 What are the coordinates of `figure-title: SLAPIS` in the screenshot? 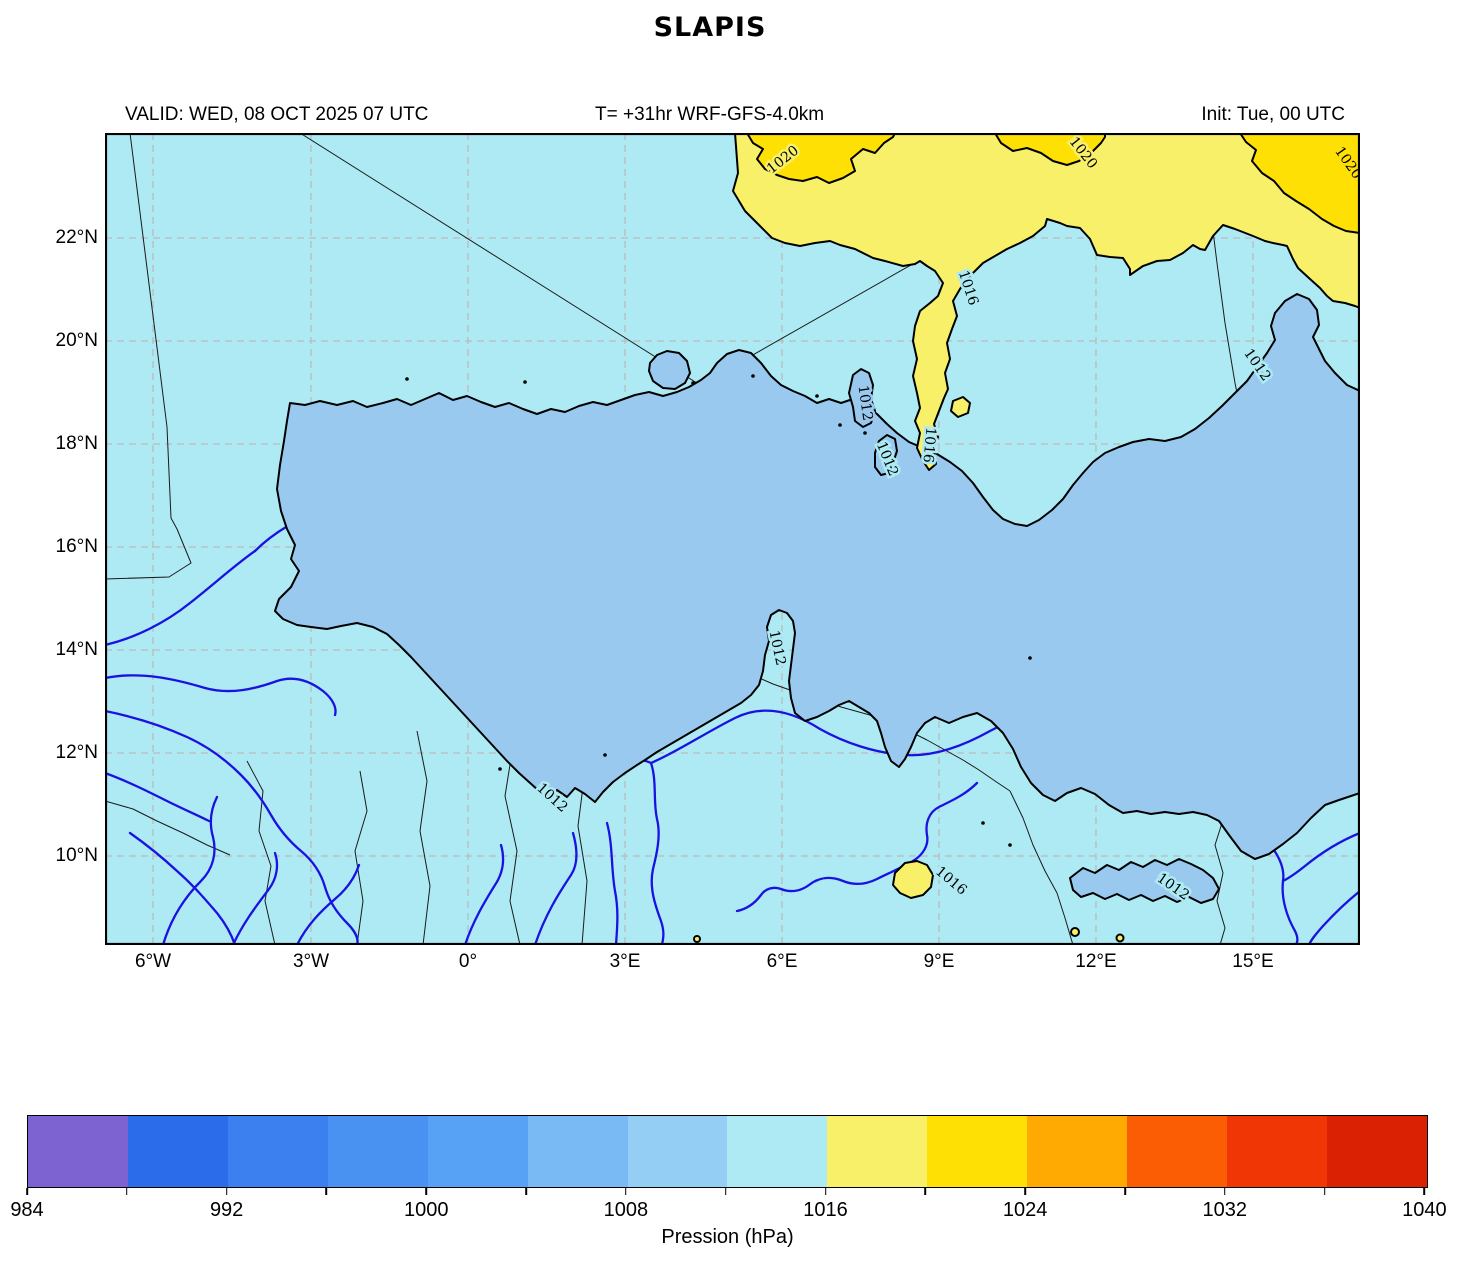 It's located at (710, 27).